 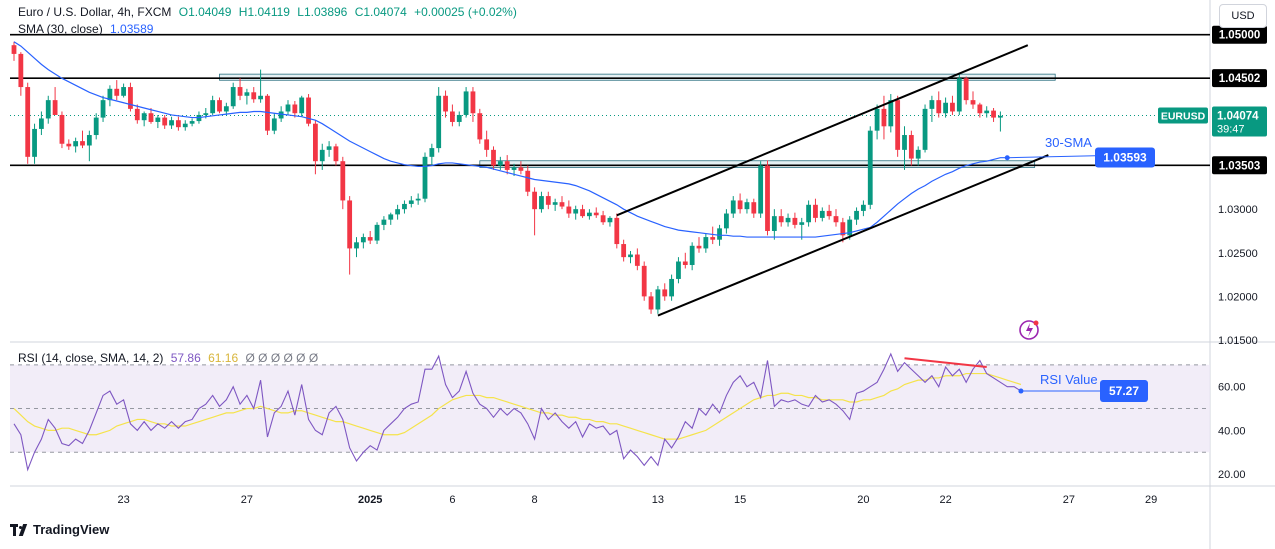 I want to click on rsi-sma-line, so click(x=517, y=406).